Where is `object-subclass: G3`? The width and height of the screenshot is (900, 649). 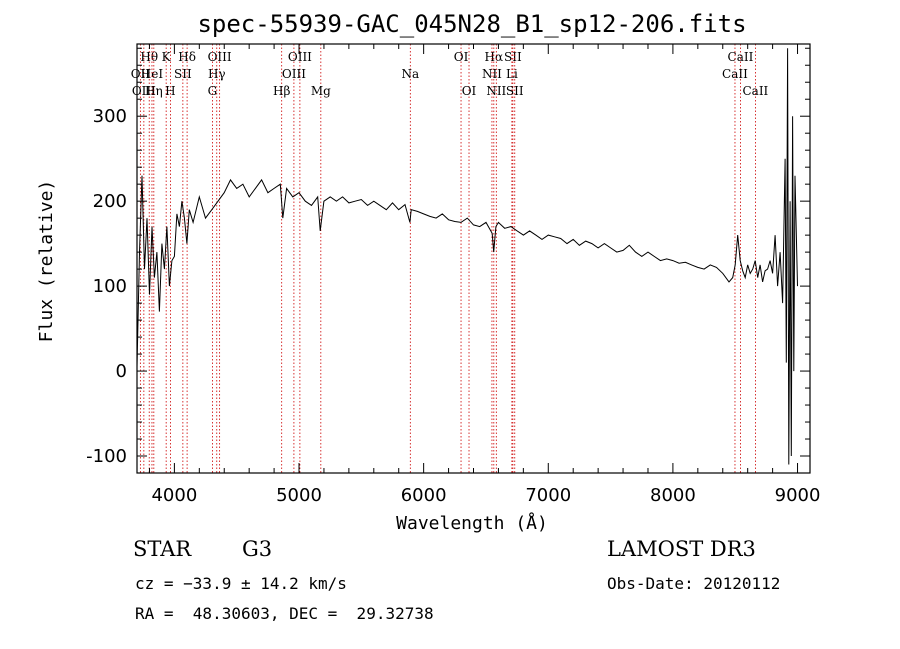 object-subclass: G3 is located at coordinates (257, 549).